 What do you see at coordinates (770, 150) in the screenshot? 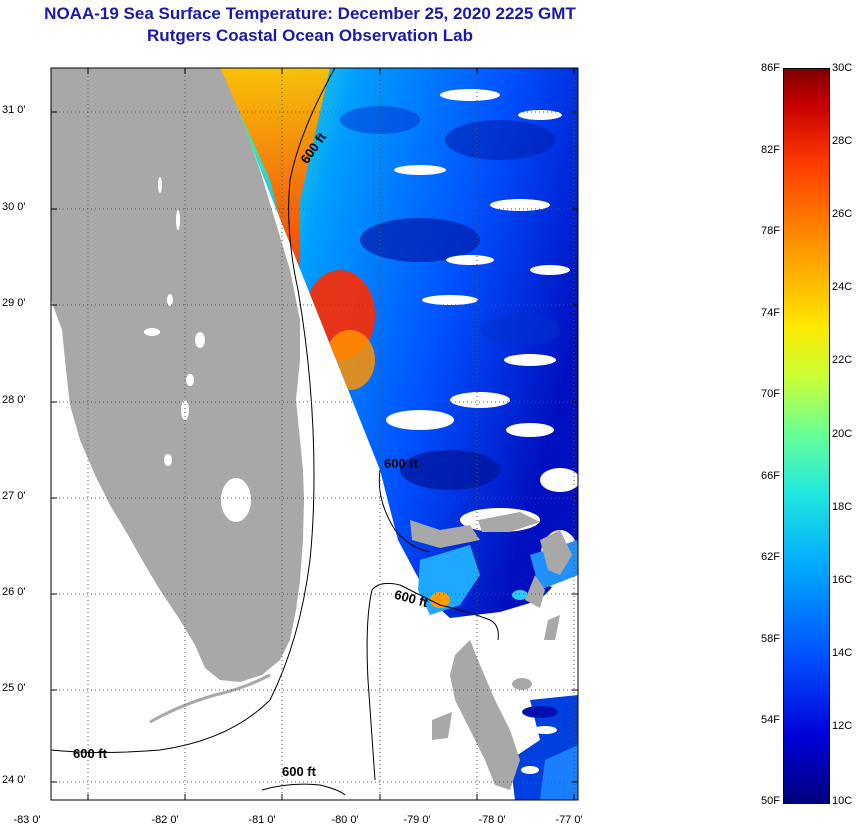
I see `colorbar-f-label: 82F` at bounding box center [770, 150].